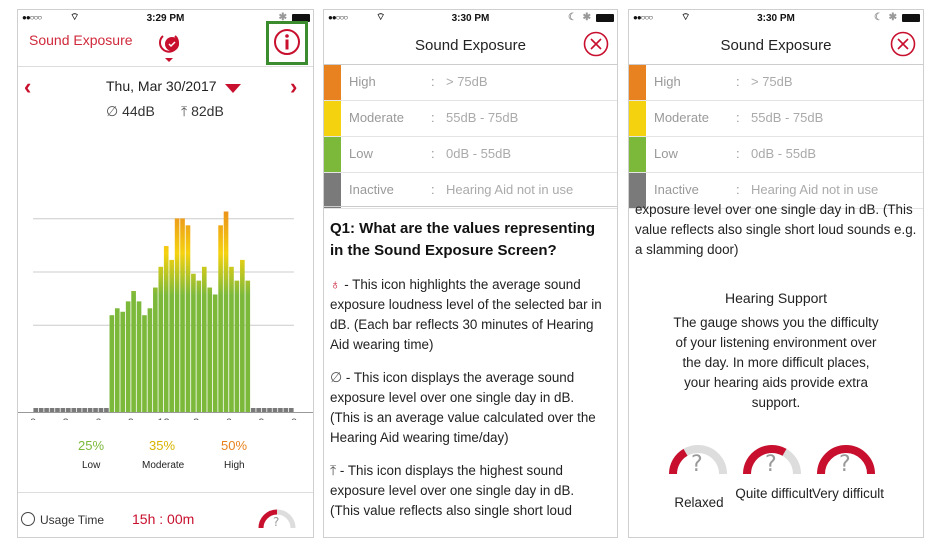 This screenshot has width=937, height=548. What do you see at coordinates (697, 461) in the screenshot?
I see `gauge-relaxed-icon: ?` at bounding box center [697, 461].